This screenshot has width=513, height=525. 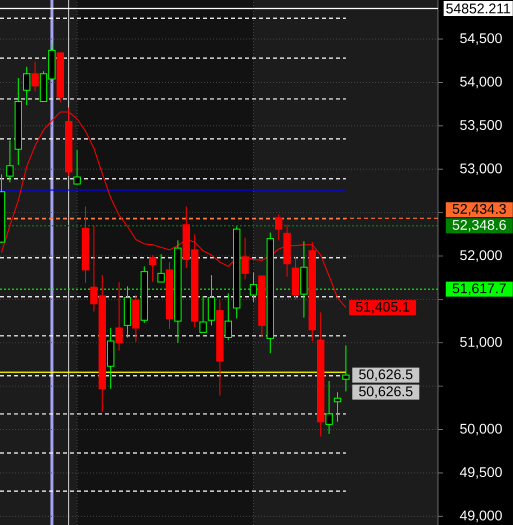 I want to click on data-label: 51,405.1, so click(x=383, y=308).